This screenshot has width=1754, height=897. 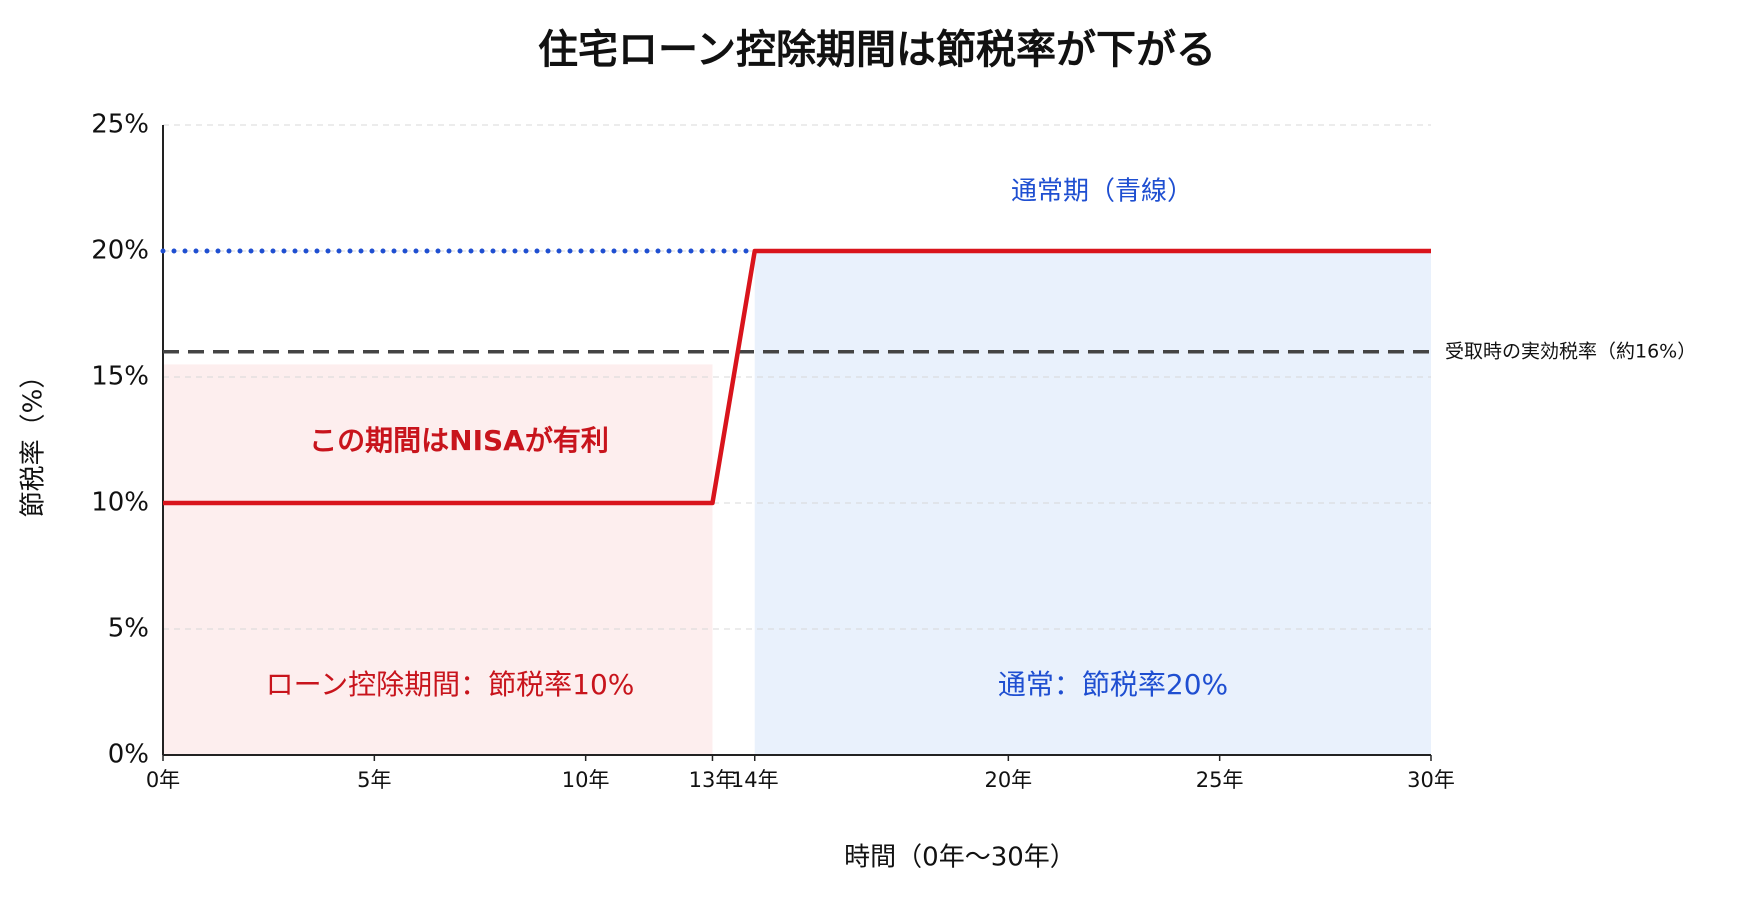 What do you see at coordinates (128, 755) in the screenshot?
I see `y-tick-label: 0%` at bounding box center [128, 755].